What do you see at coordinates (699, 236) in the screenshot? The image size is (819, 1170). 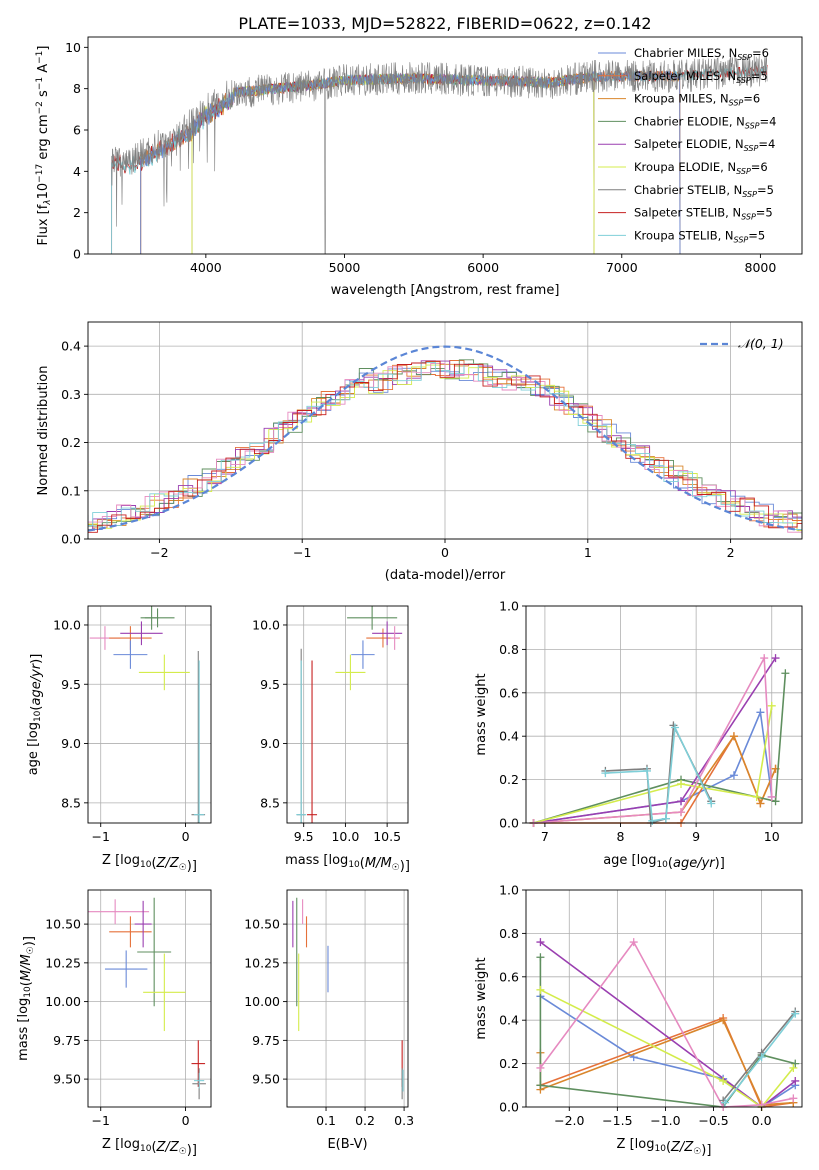 I see `legend-entry-kroupa_stelib: Kroupa STELIB, NSSP=5` at bounding box center [699, 236].